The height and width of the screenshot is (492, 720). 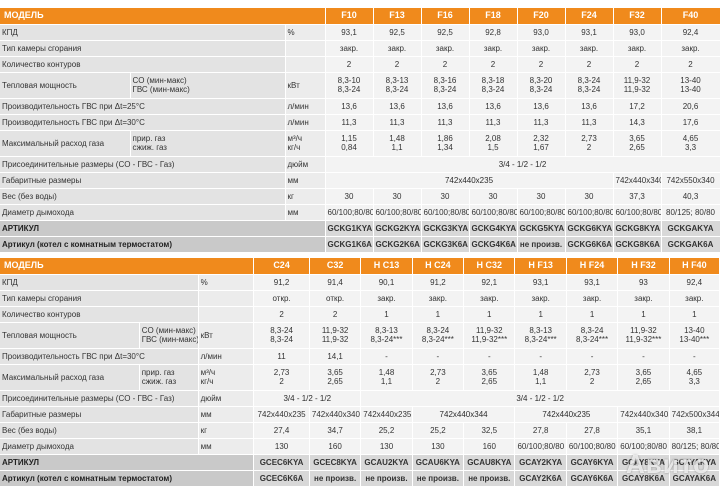 What do you see at coordinates (335, 446) in the screenshot?
I see `cell: 160` at bounding box center [335, 446].